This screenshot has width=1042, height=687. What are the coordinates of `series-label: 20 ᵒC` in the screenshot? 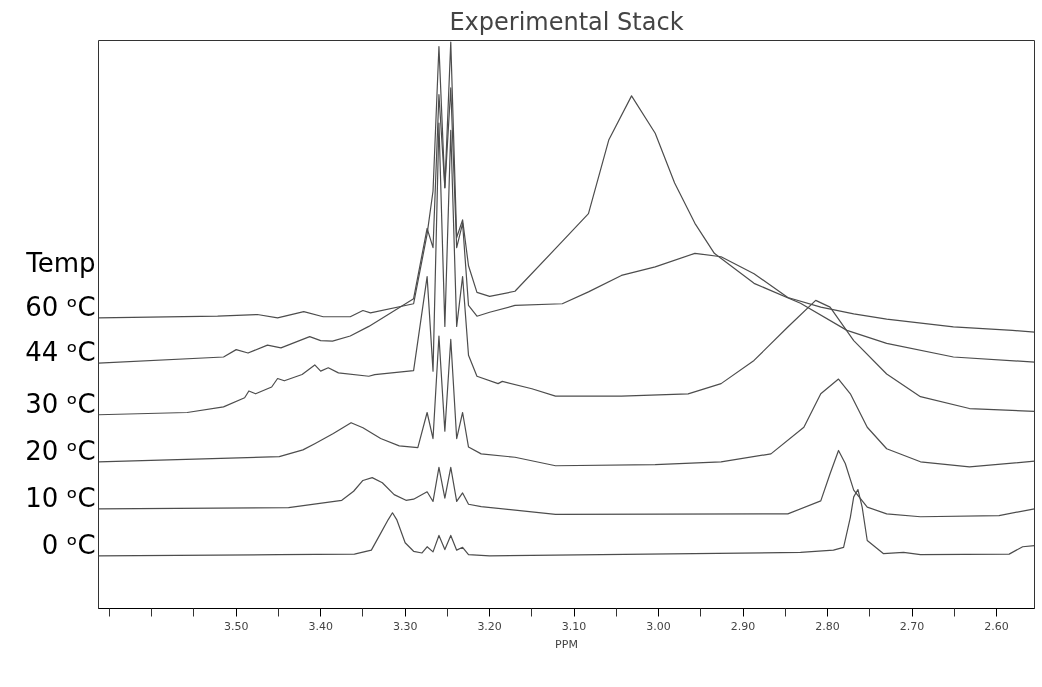 It's located at (60, 450).